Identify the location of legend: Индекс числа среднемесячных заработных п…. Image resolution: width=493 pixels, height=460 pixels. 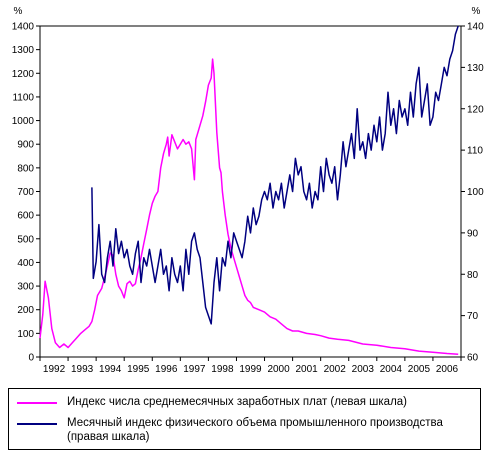
(244, 419).